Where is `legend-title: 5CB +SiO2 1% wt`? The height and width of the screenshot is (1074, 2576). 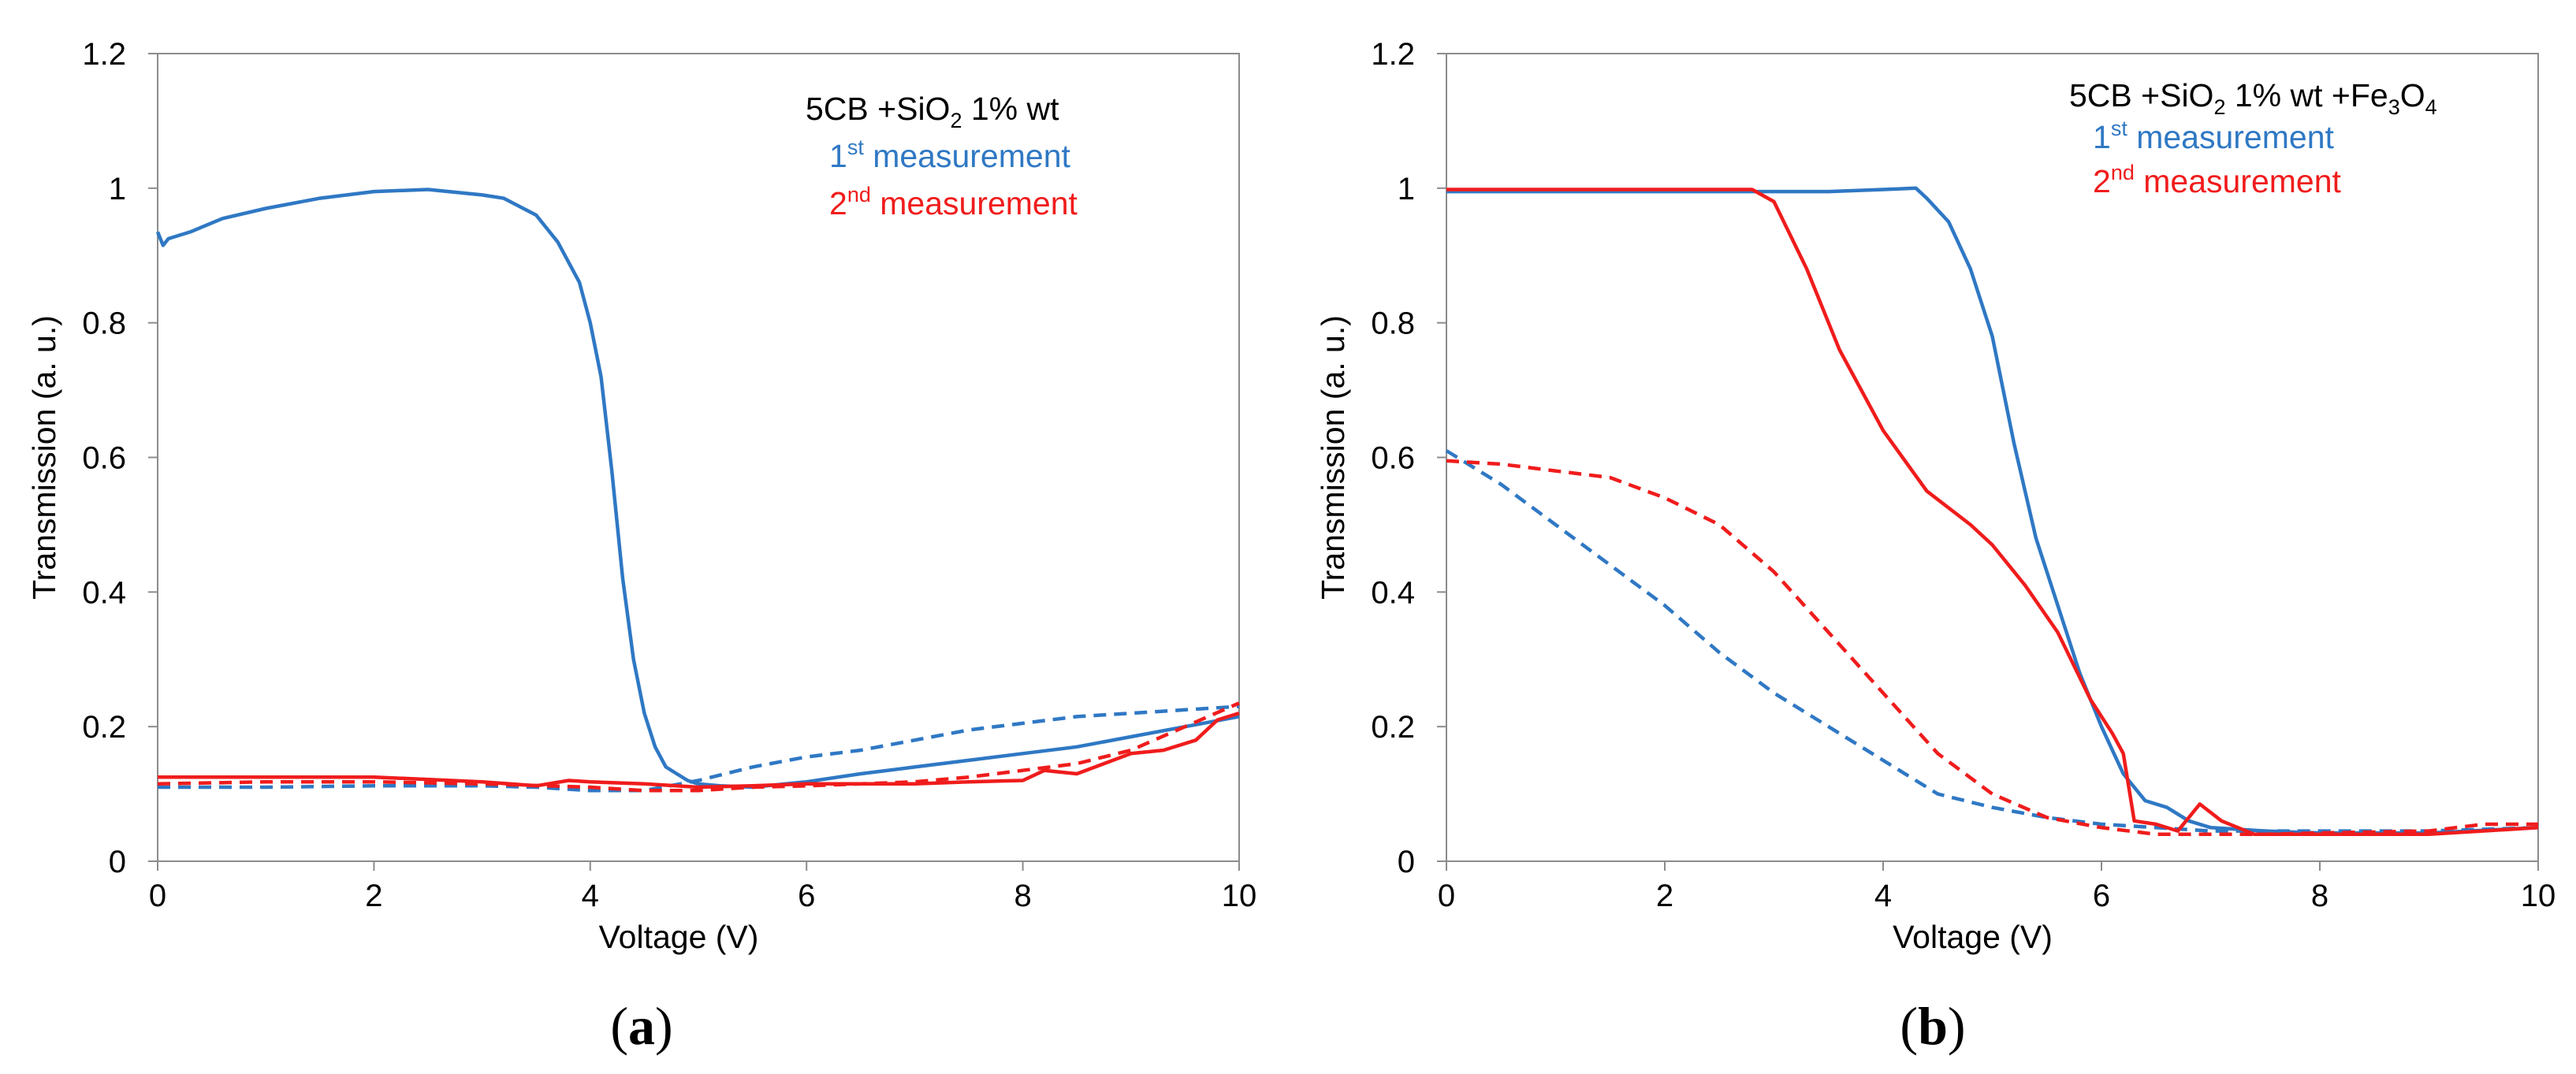 legend-title: 5CB +SiO2 1% wt is located at coordinates (932, 111).